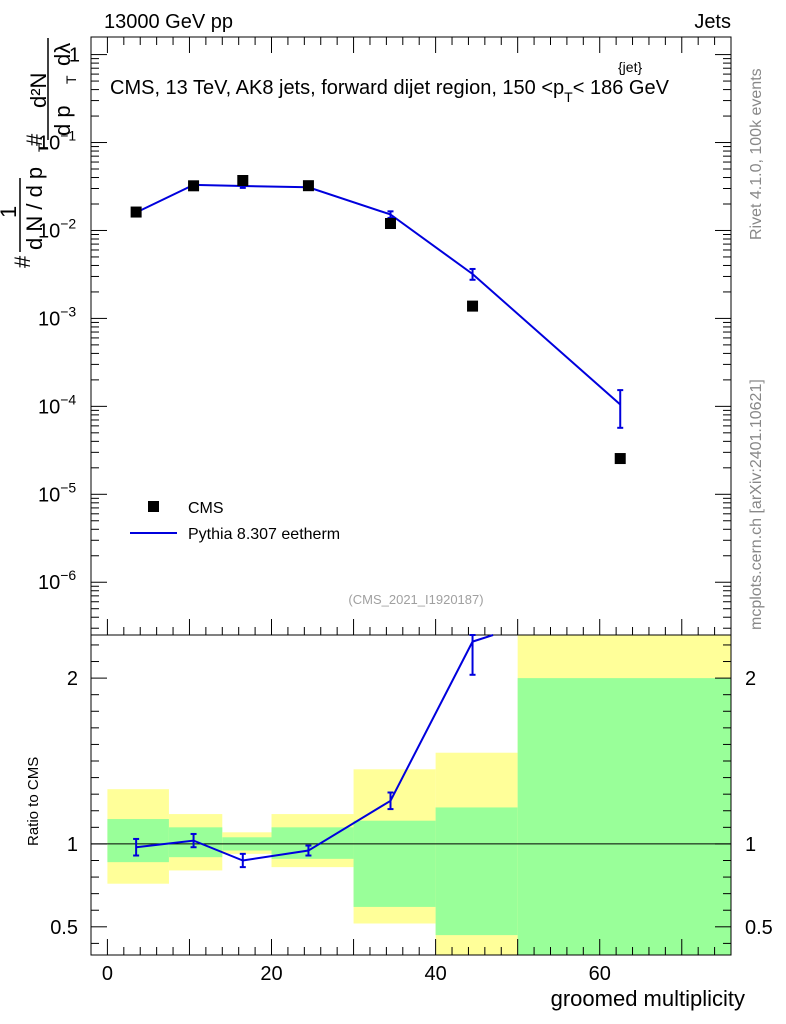 This screenshot has height=1024, width=786. I want to click on ylabel-dn: d N / d p, so click(34, 208).